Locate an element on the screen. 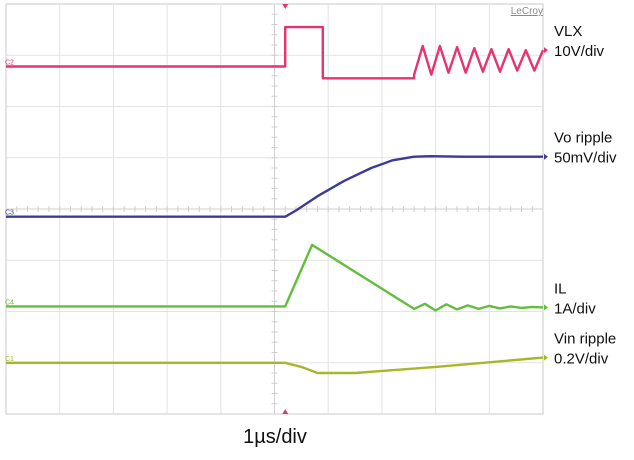 The width and height of the screenshot is (634, 460). series-name-label: Vin ripple is located at coordinates (585, 339).